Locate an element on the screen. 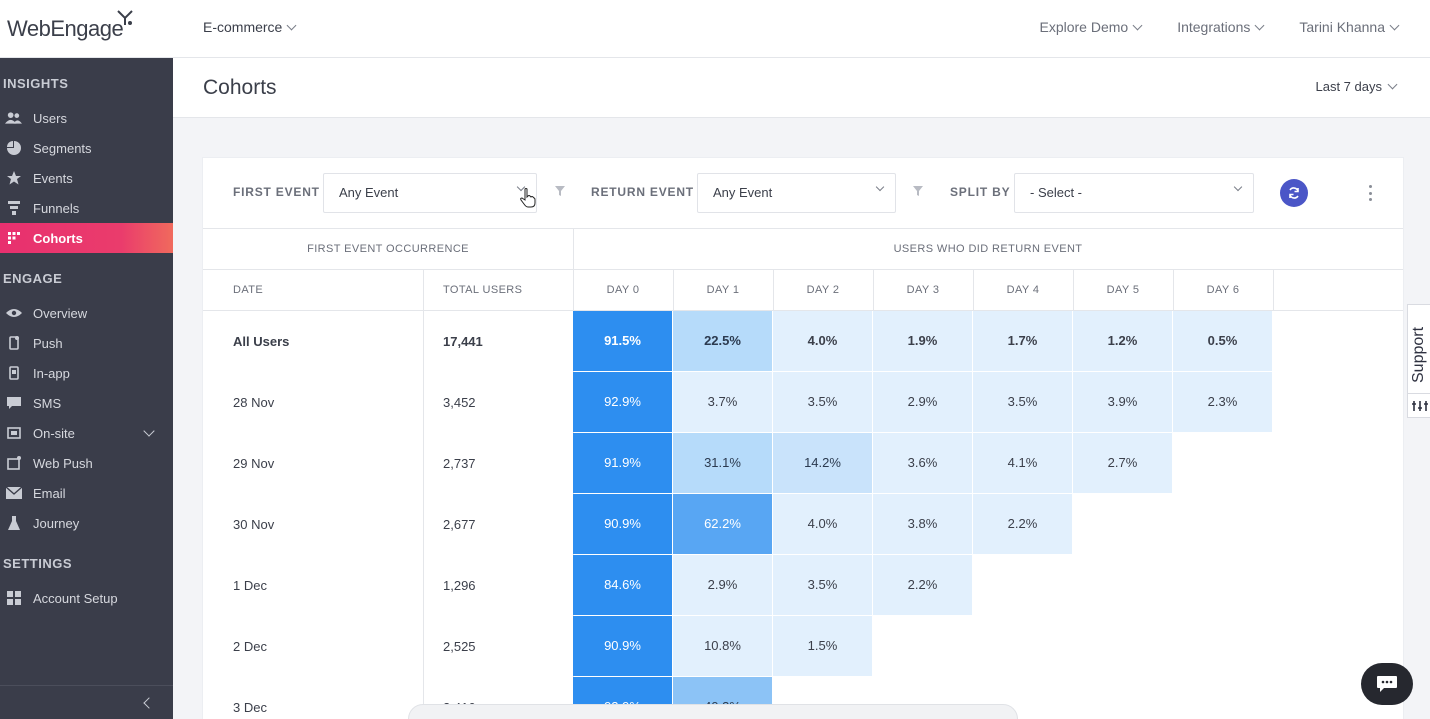  col-day-1: DAY 1 is located at coordinates (723, 290).